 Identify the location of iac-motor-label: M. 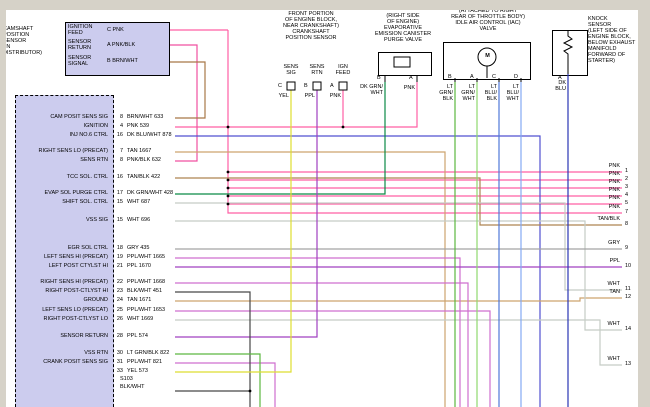
(487, 56).